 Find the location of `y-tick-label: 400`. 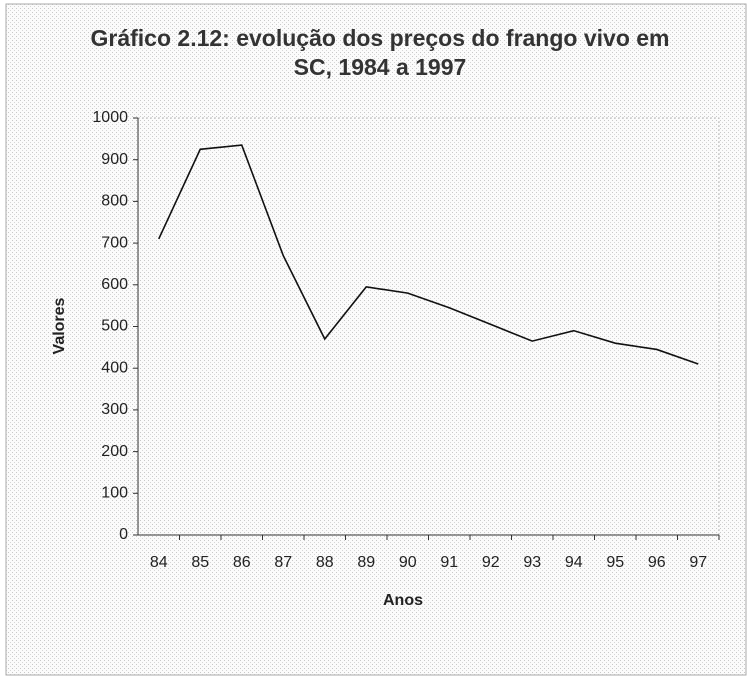

y-tick-label: 400 is located at coordinates (114, 367).